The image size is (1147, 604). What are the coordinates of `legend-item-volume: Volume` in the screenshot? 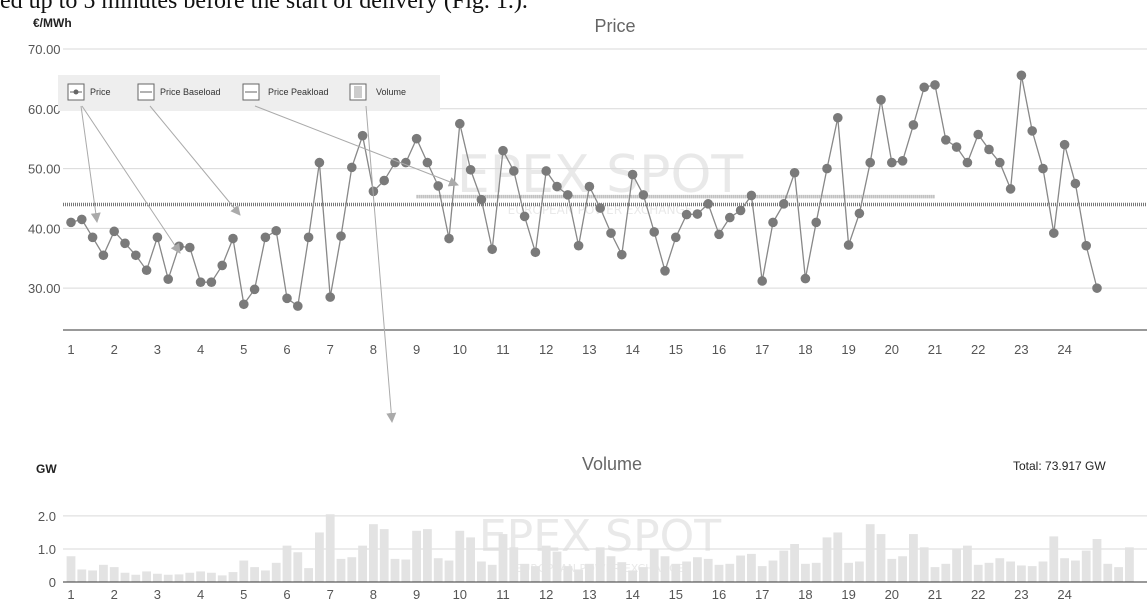 It's located at (377, 92).